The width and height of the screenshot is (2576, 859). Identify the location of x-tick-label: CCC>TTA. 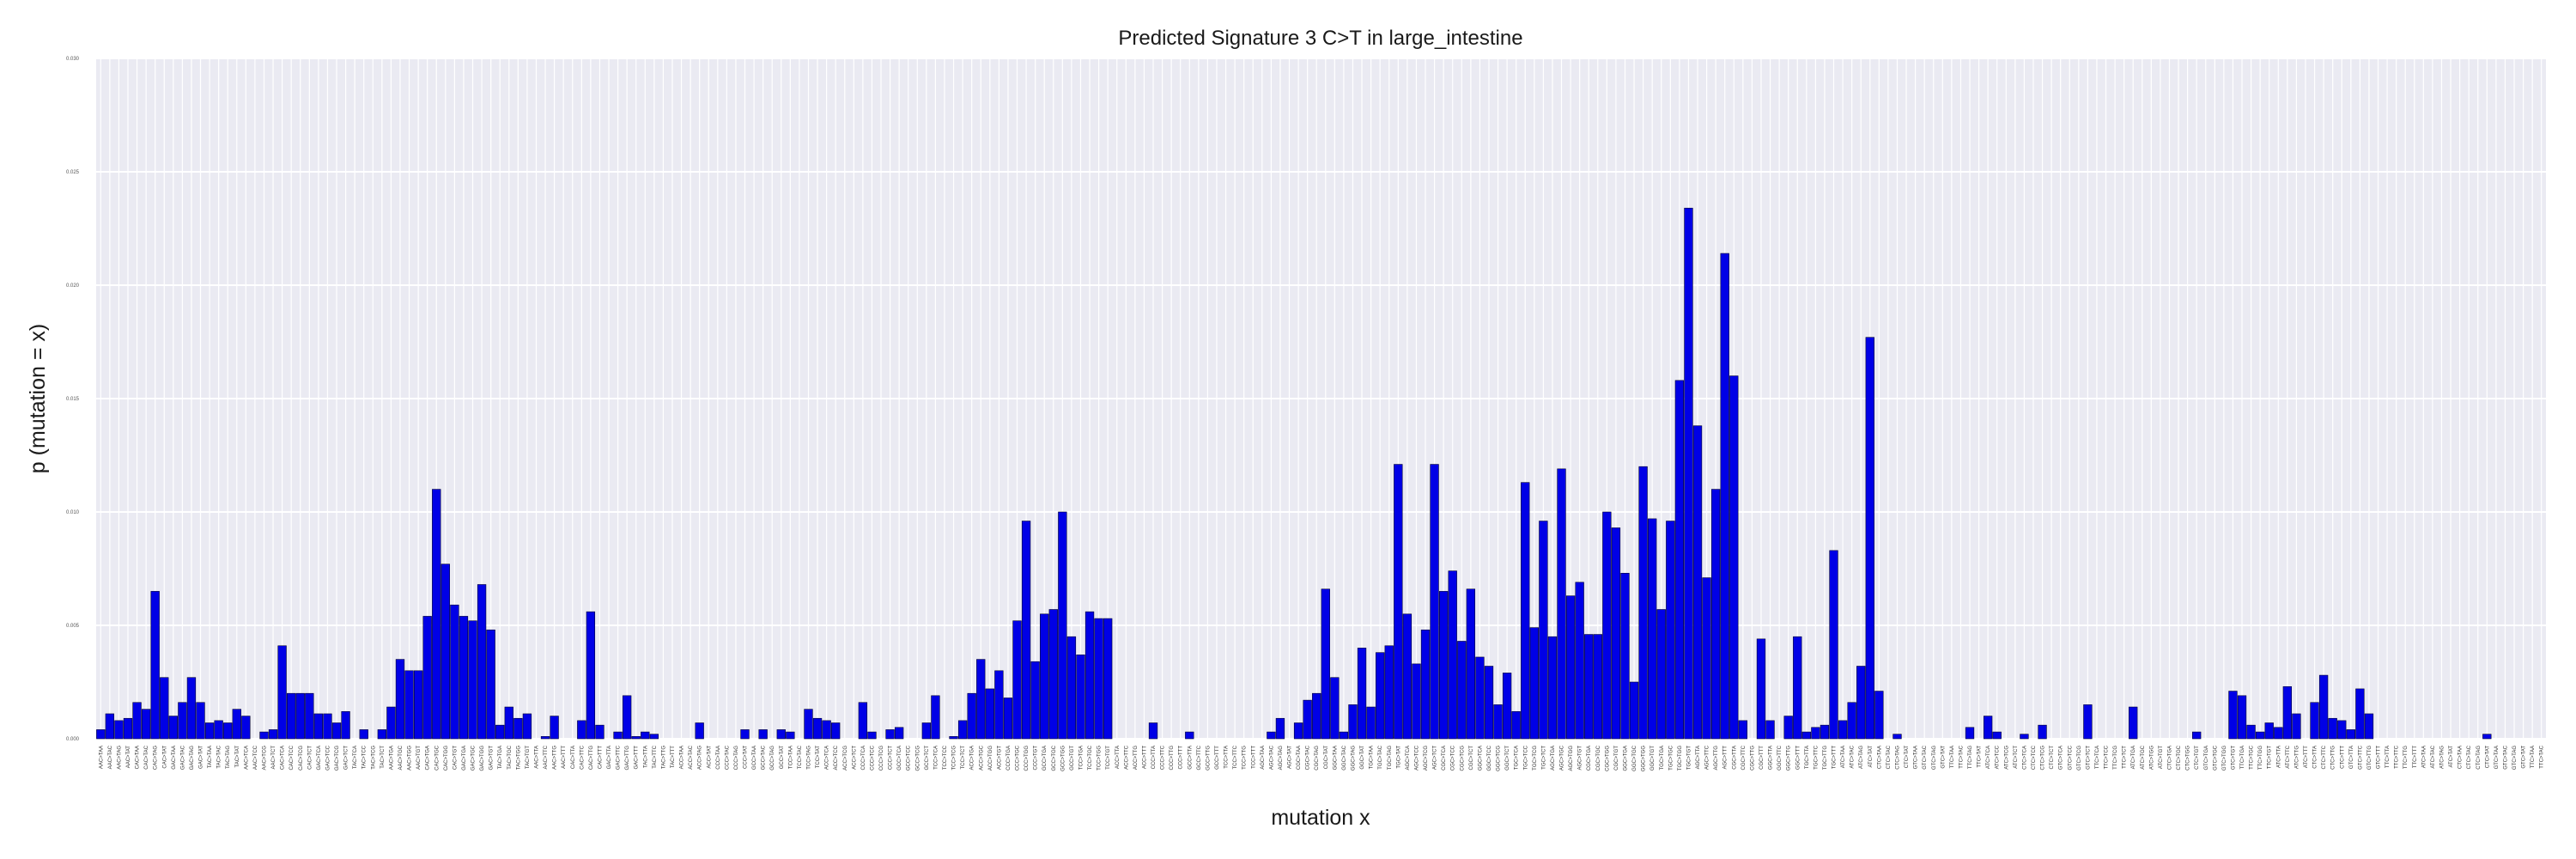
(1154, 758).